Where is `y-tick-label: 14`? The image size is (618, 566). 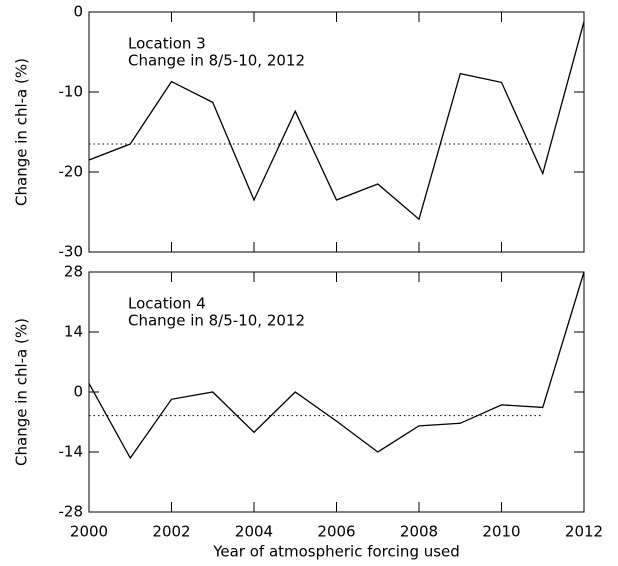 y-tick-label: 14 is located at coordinates (73, 332).